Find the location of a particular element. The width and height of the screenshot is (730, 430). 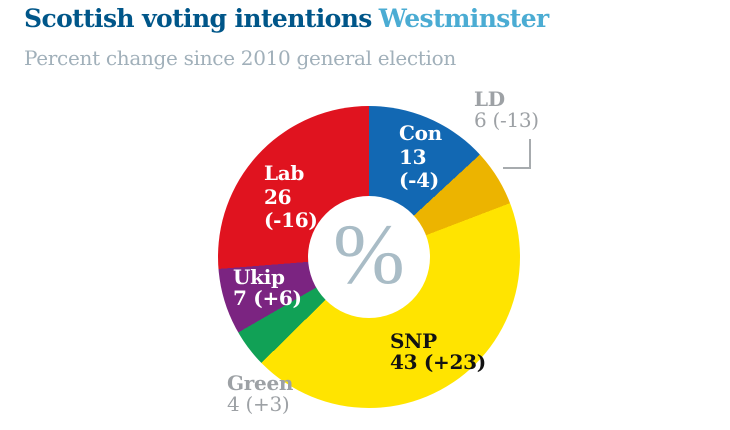

label-ld-party: LD is located at coordinates (489, 99).